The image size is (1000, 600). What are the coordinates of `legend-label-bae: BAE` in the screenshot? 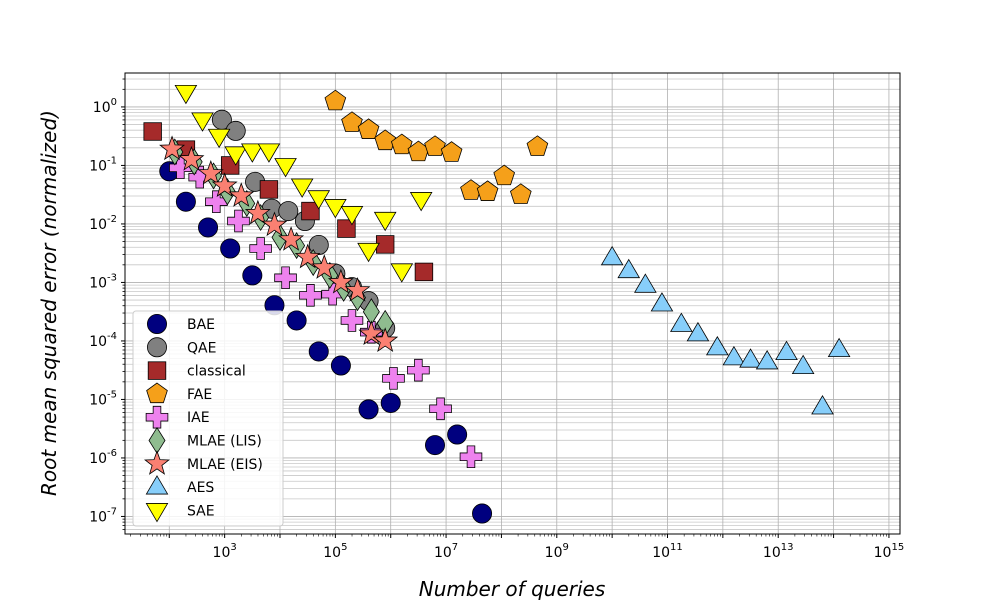 It's located at (201, 325).